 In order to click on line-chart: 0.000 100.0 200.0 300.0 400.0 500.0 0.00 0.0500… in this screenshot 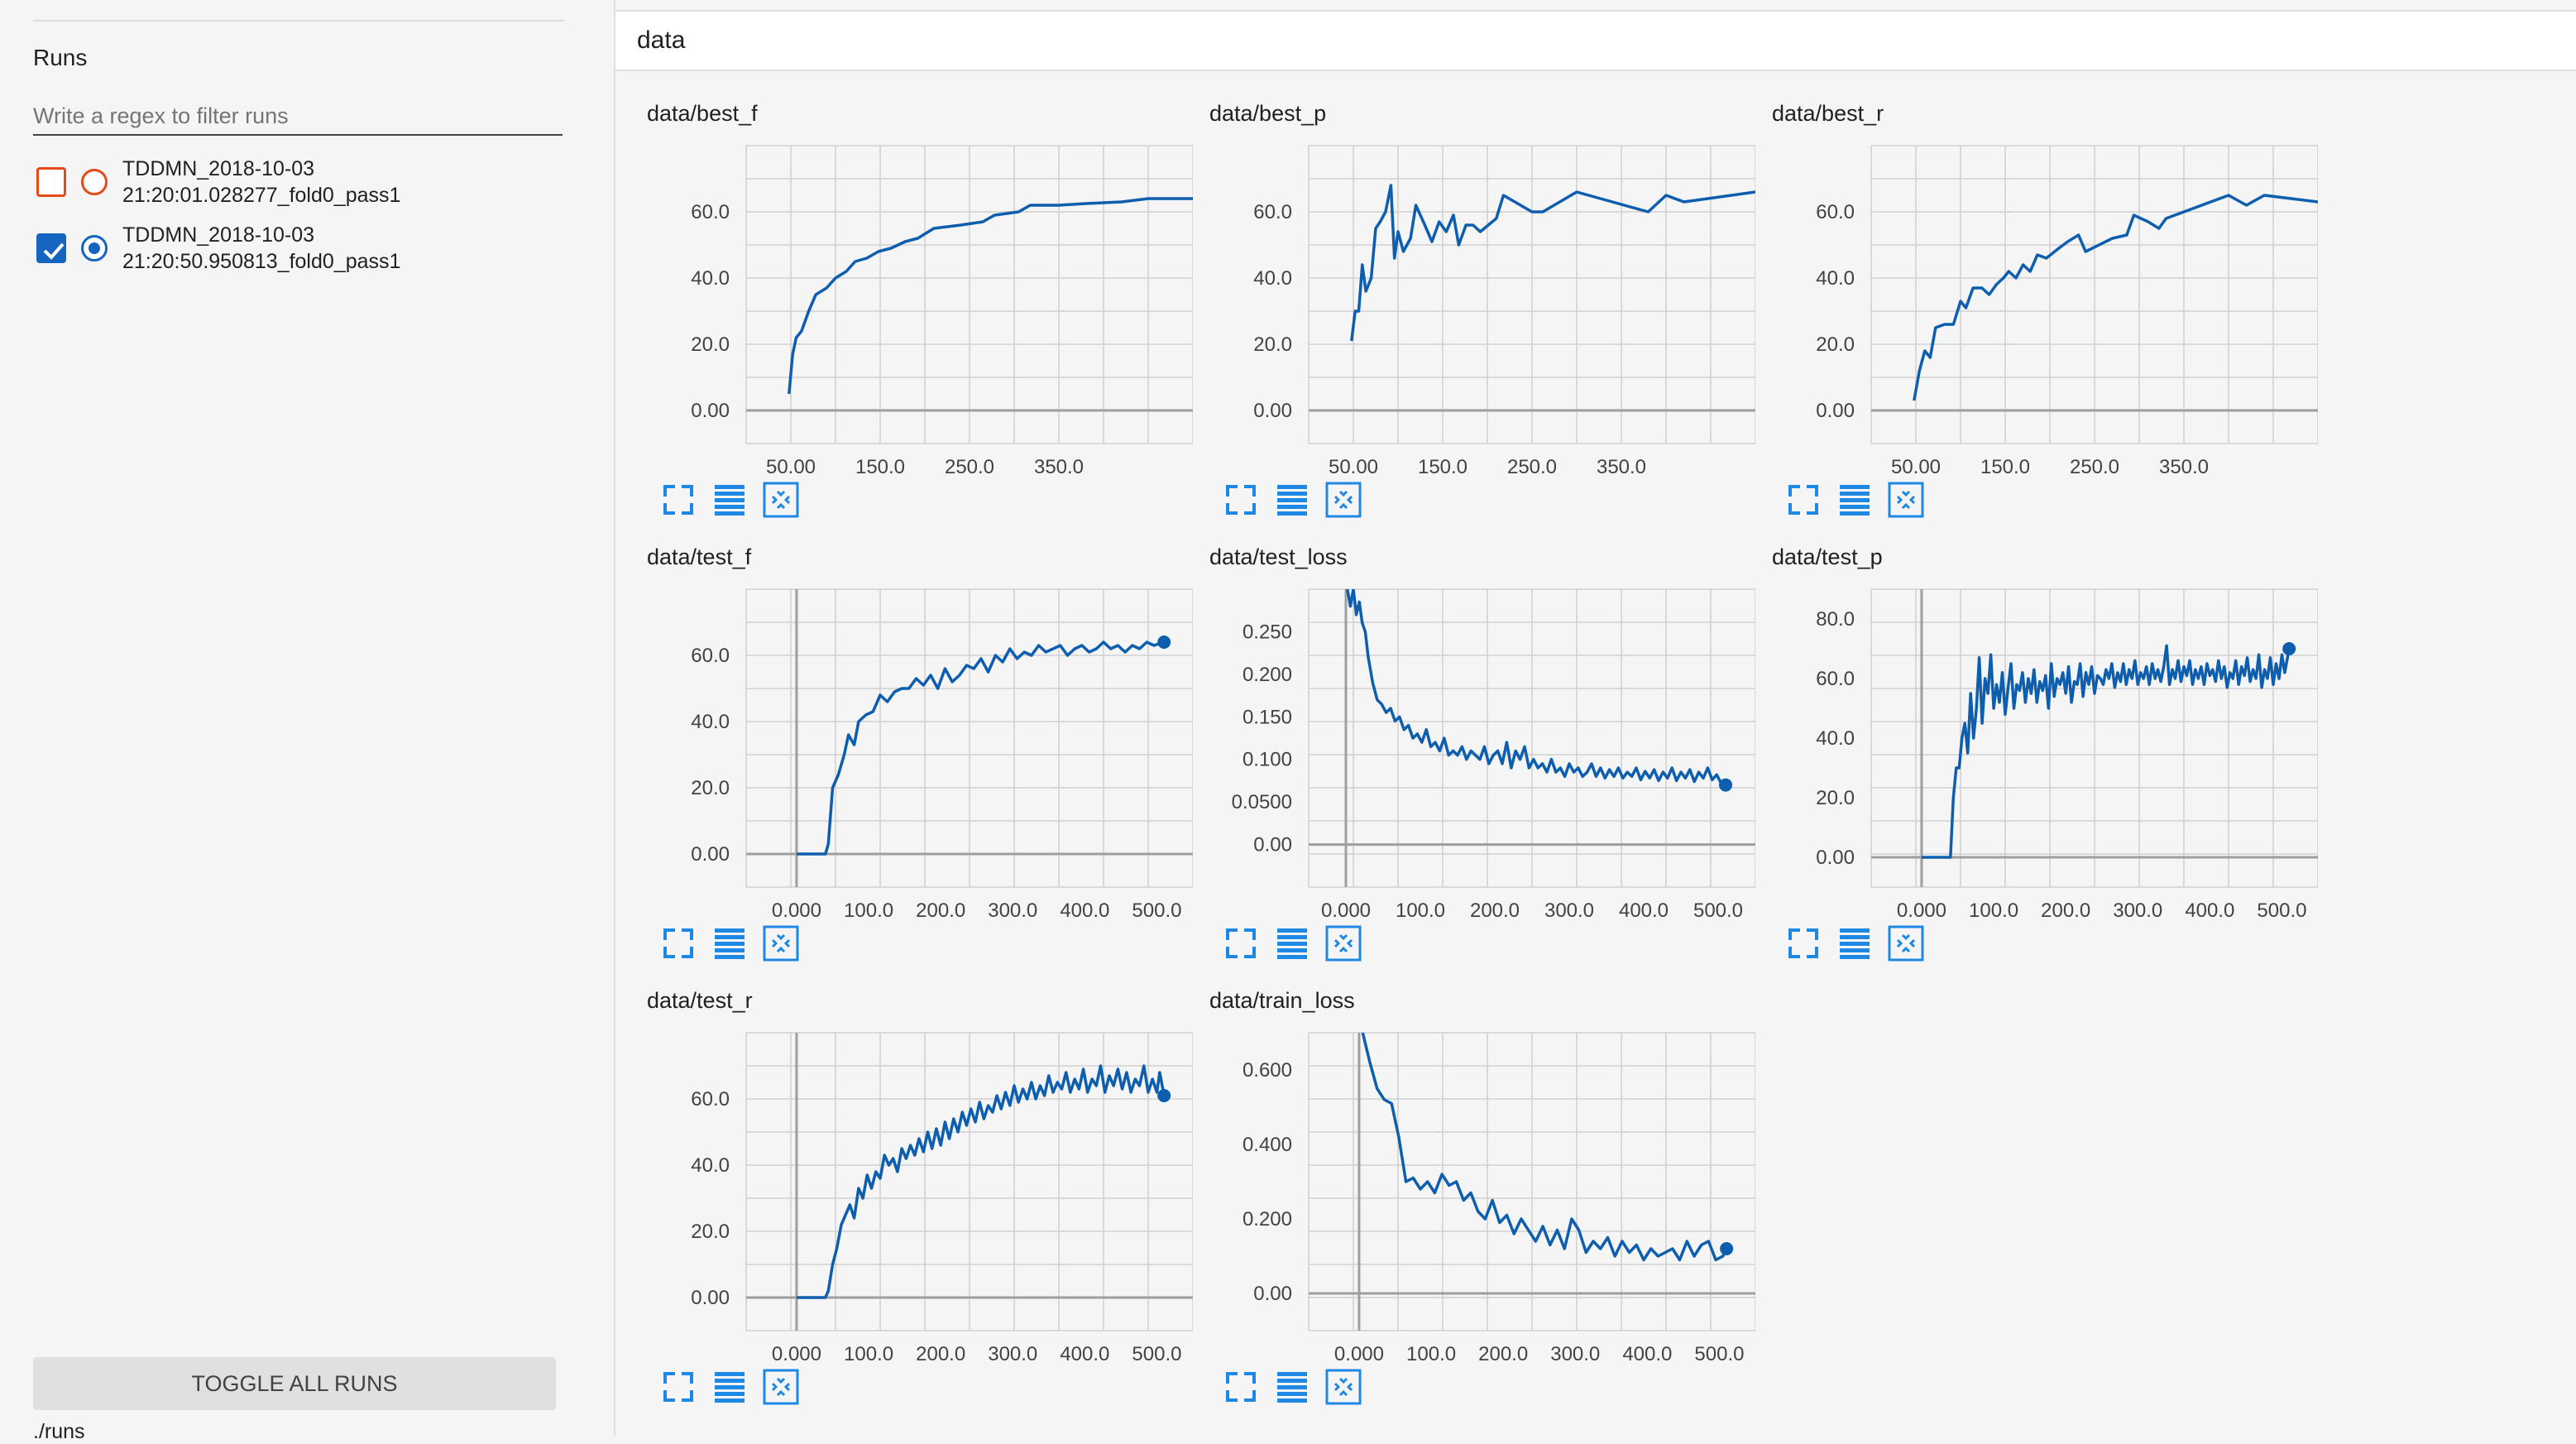, I will do `click(1493, 753)`.